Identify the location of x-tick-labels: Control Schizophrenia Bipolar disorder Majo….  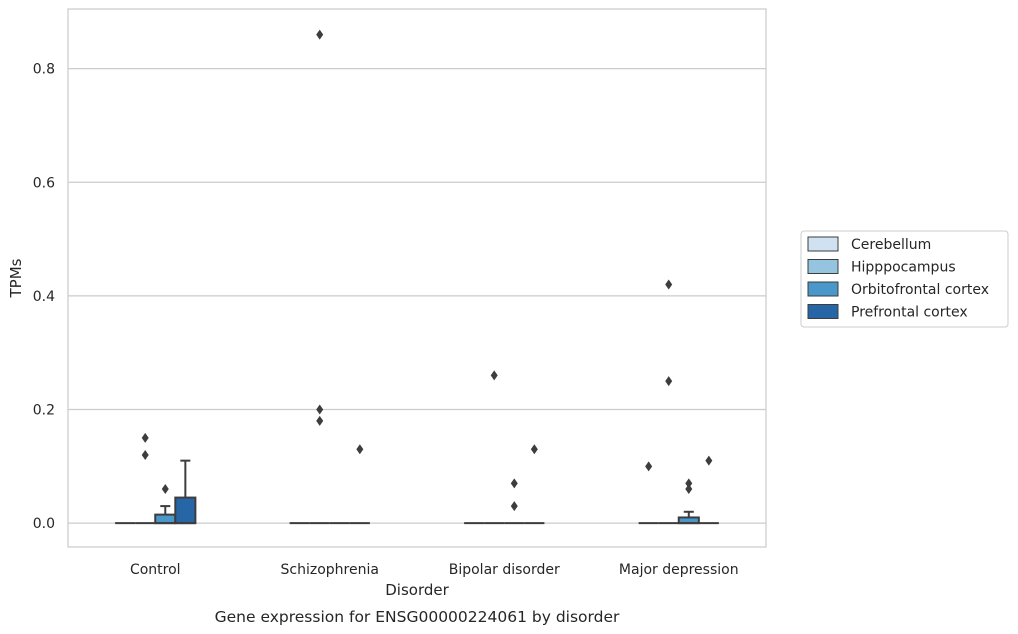
(434, 570).